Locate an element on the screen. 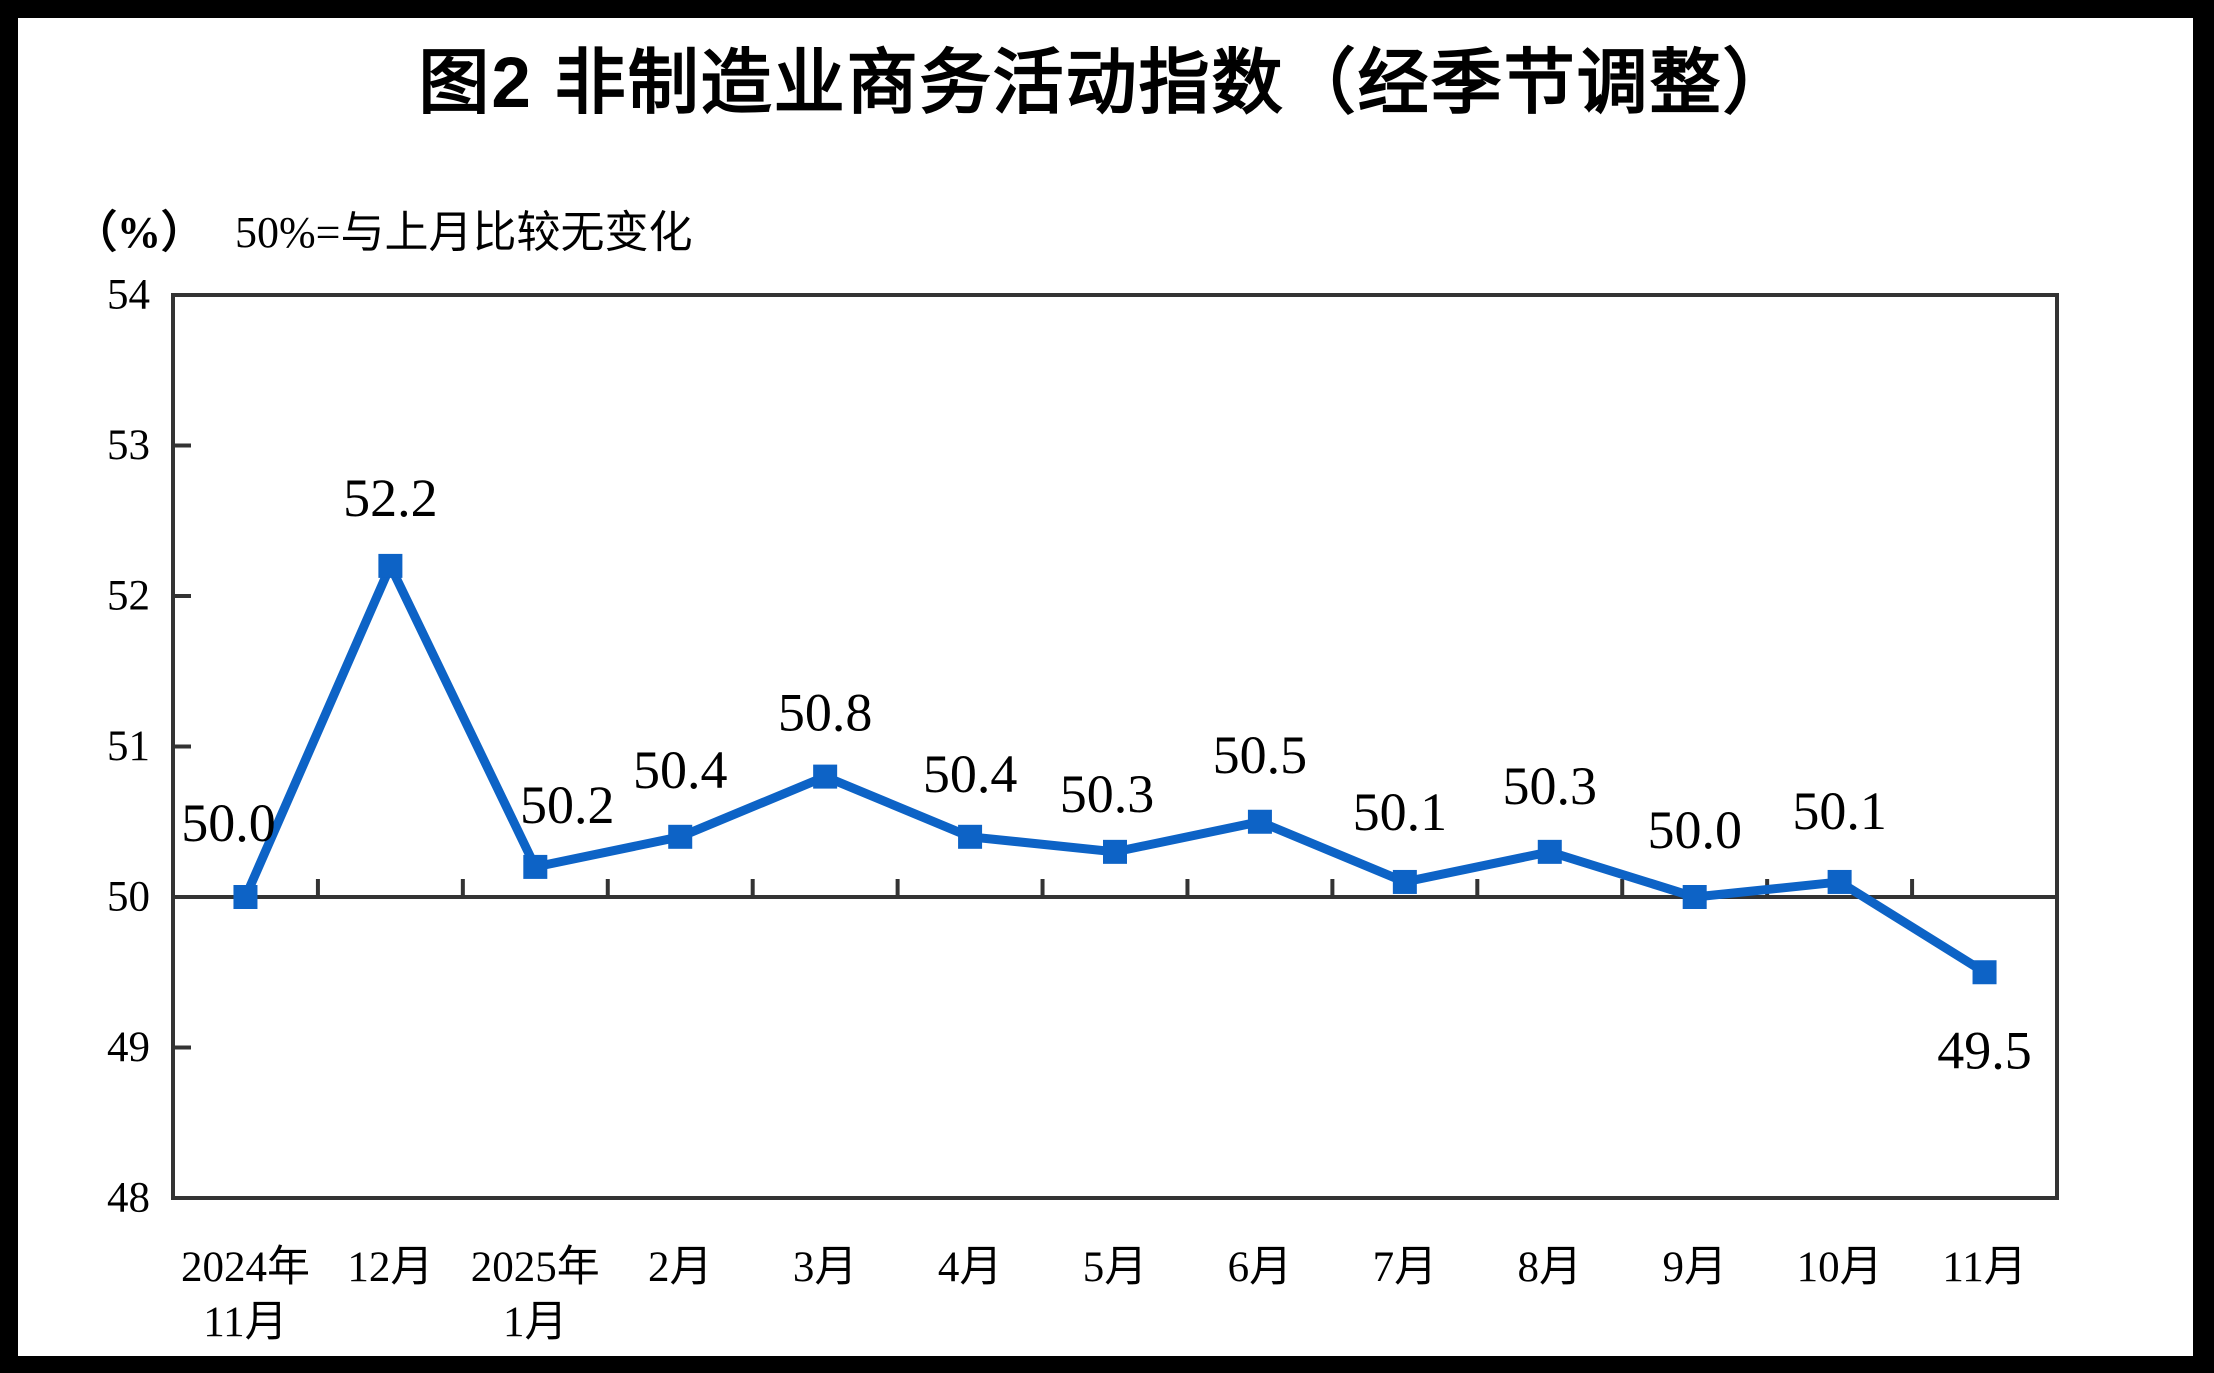  x-tick-label: 9月 is located at coordinates (1694, 1267).